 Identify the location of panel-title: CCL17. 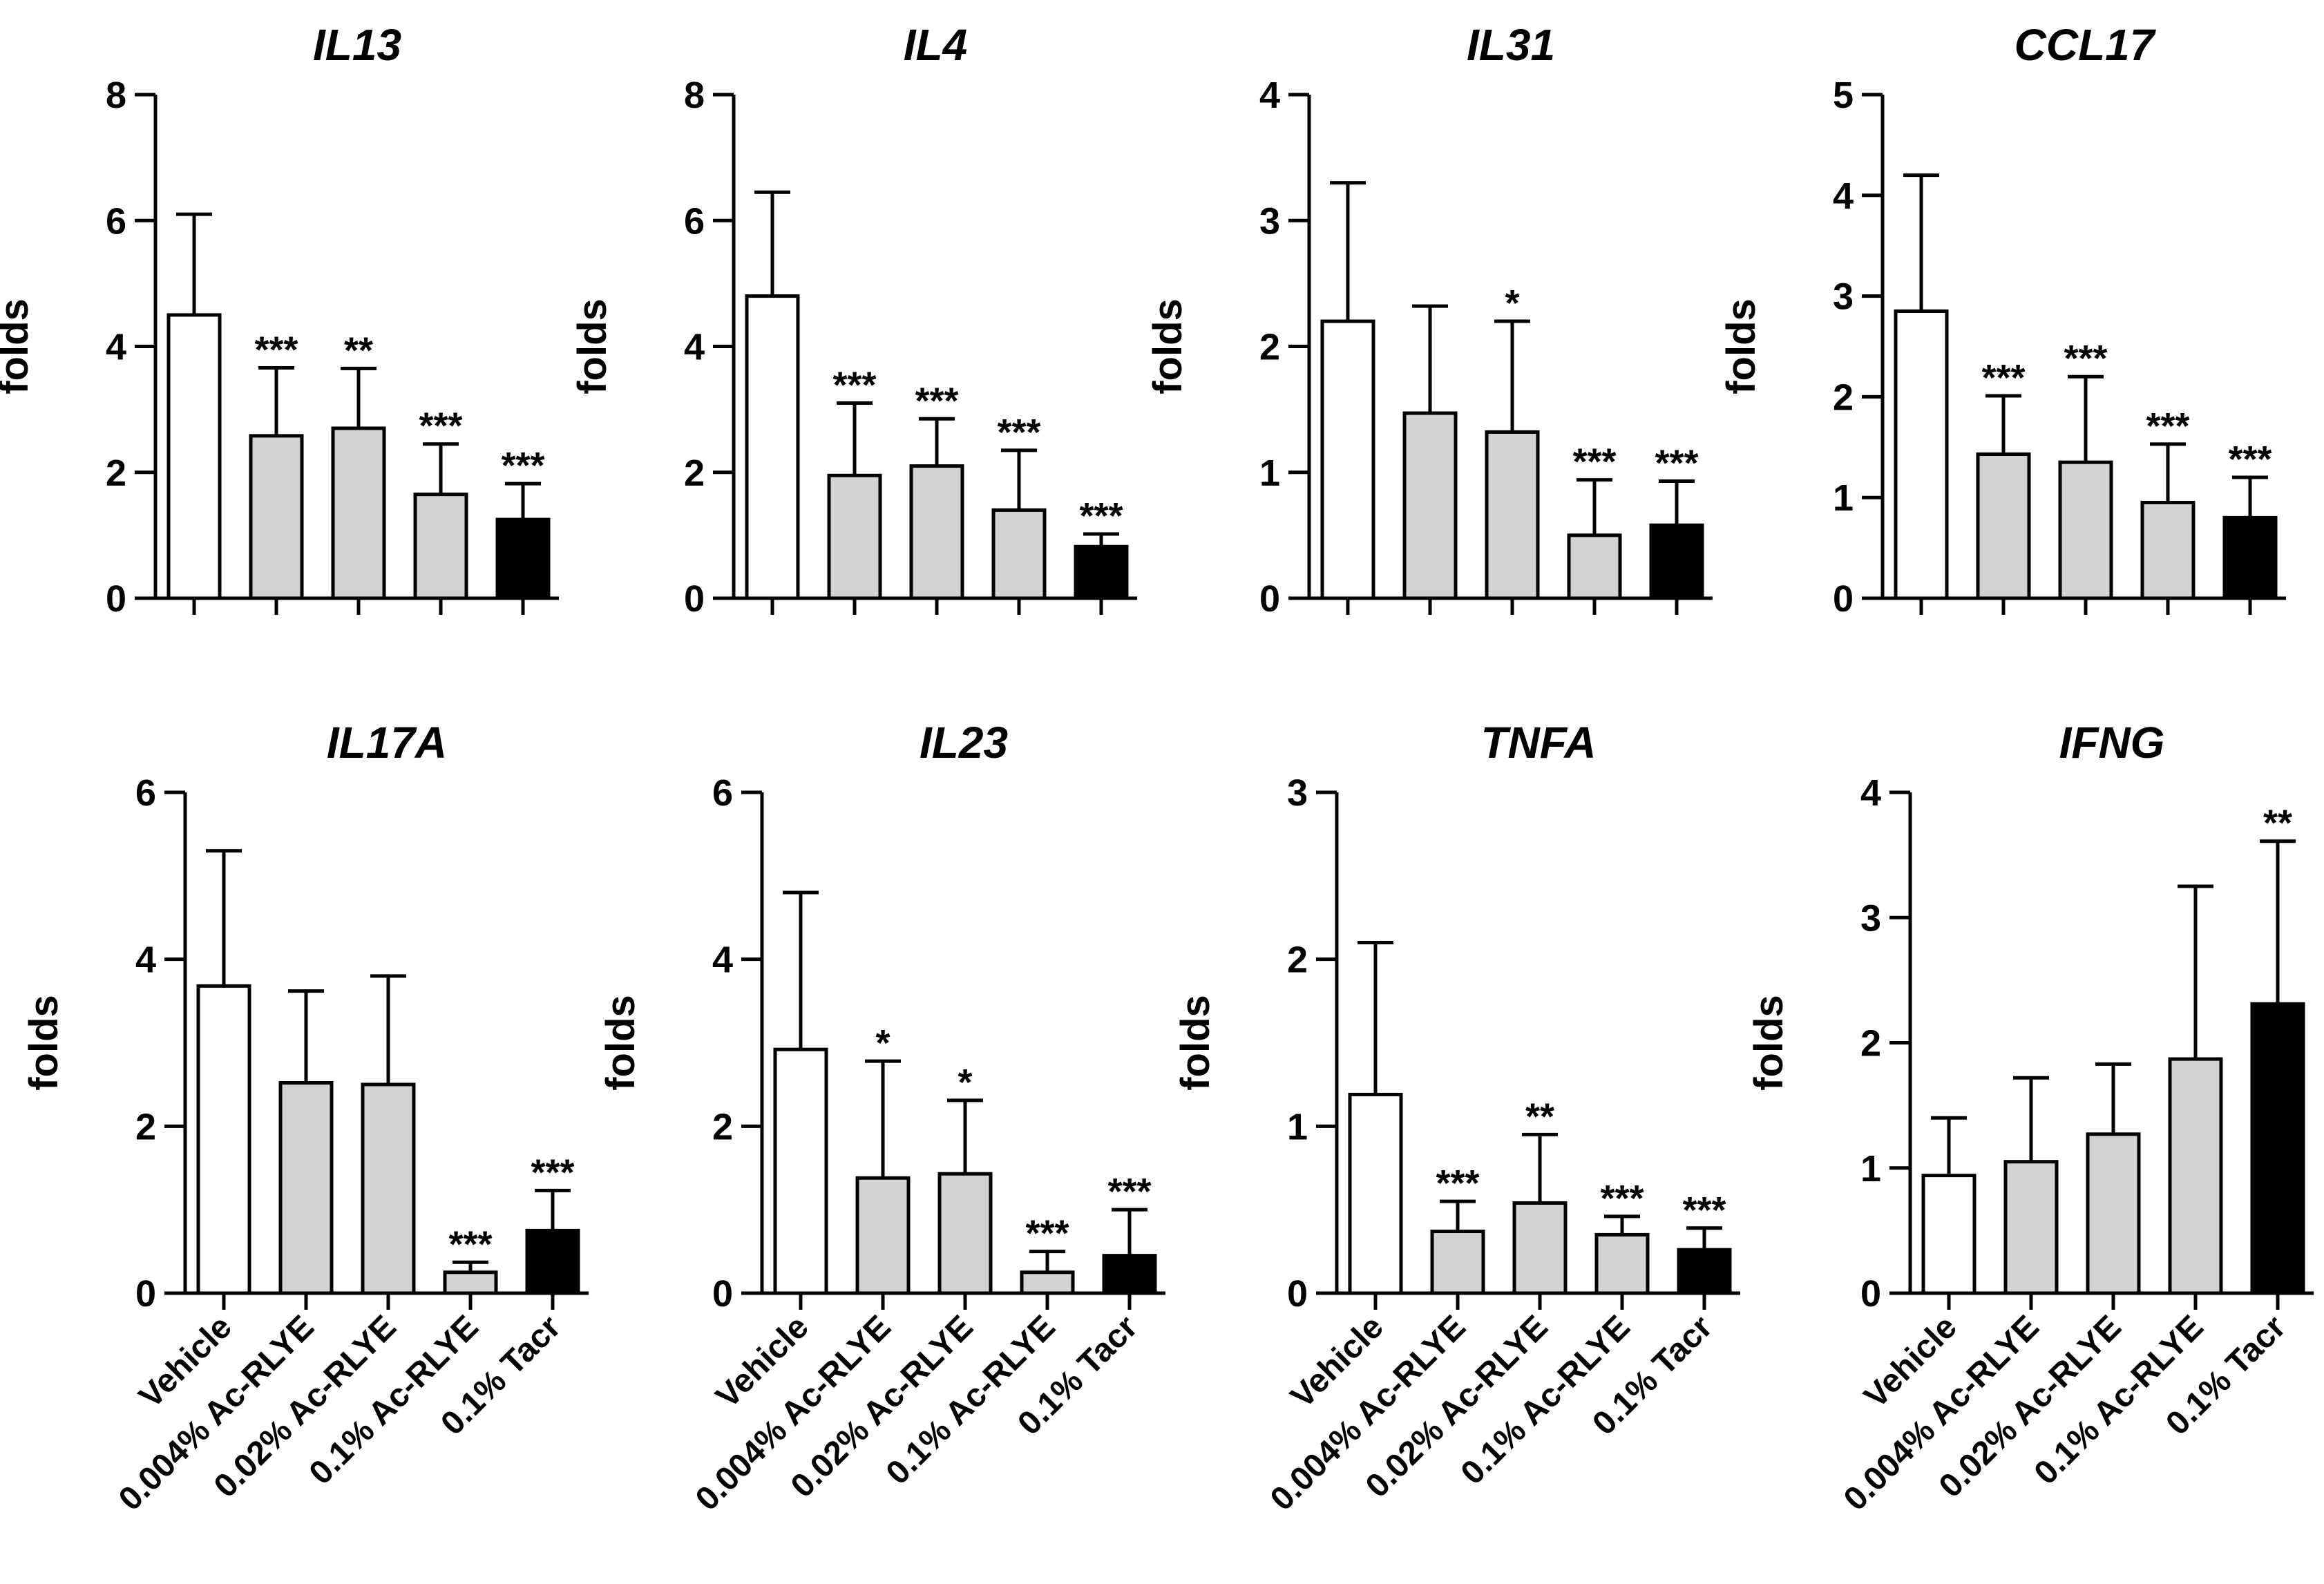
(2086, 45).